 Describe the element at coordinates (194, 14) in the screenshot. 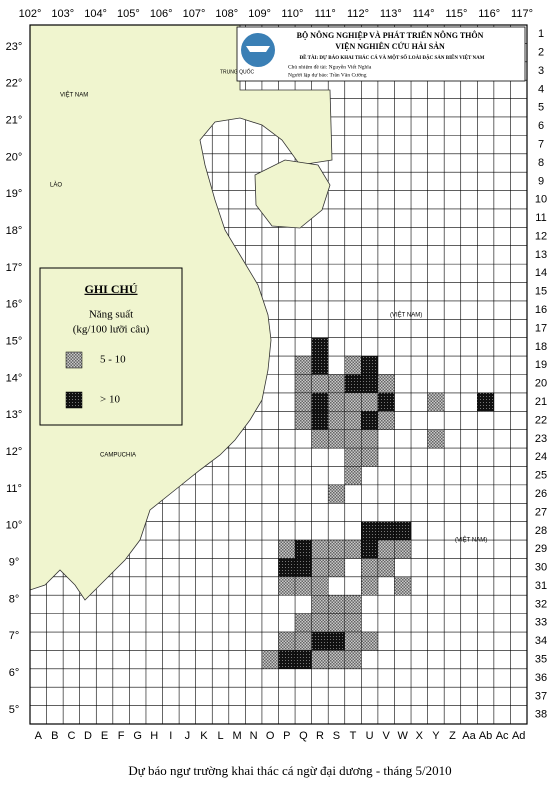

I see `longitude-label: 107°` at that location.